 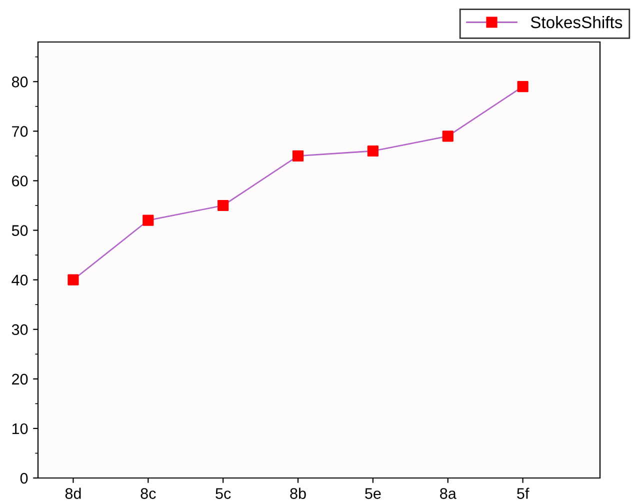 I want to click on x-tick-label: 5f, so click(x=523, y=493).